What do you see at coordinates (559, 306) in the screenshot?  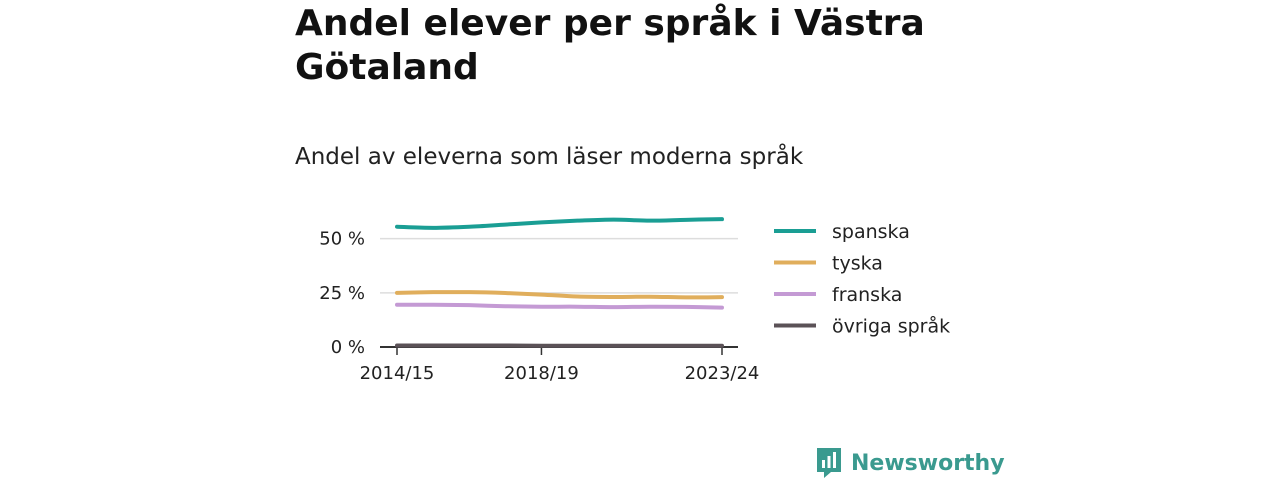 I see `series-line-franska` at bounding box center [559, 306].